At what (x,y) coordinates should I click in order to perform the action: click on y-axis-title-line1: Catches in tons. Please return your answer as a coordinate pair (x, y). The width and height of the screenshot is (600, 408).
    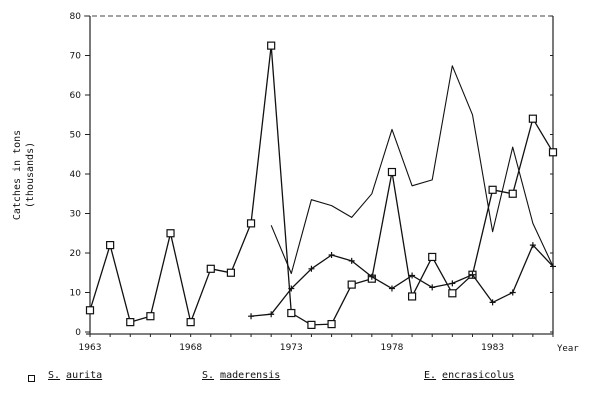
    Looking at the image, I should click on (17, 175).